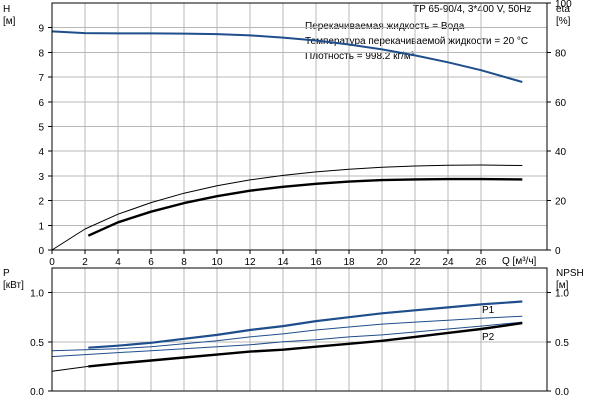 The width and height of the screenshot is (600, 400). I want to click on y-left-tick-label: 4, so click(41, 152).